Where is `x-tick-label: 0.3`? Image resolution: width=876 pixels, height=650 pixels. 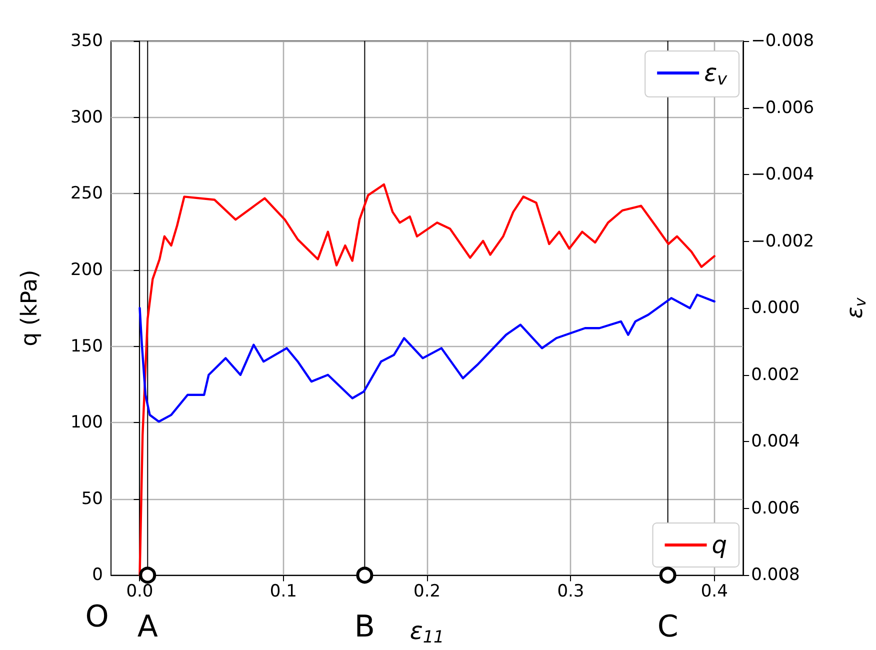
x-tick-label: 0.3 is located at coordinates (570, 592).